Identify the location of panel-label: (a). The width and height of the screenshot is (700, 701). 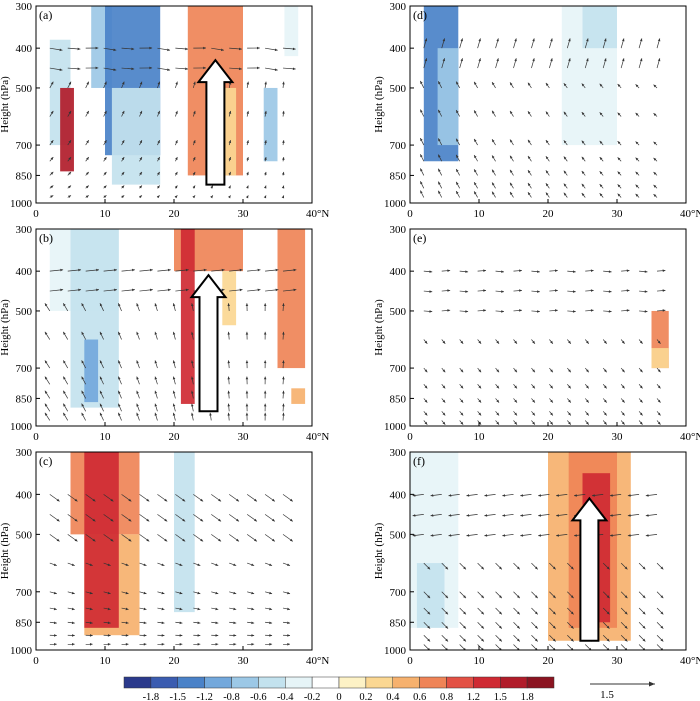
(45, 15).